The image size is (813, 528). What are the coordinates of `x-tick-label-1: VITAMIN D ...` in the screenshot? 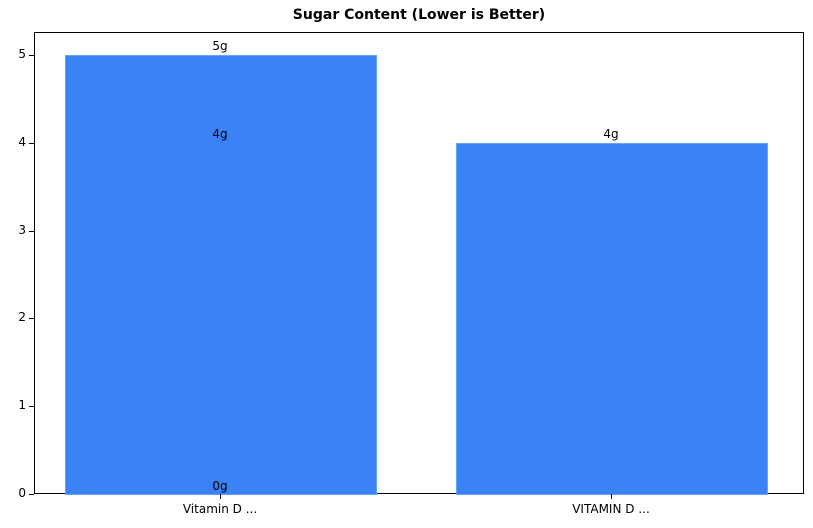 It's located at (611, 509).